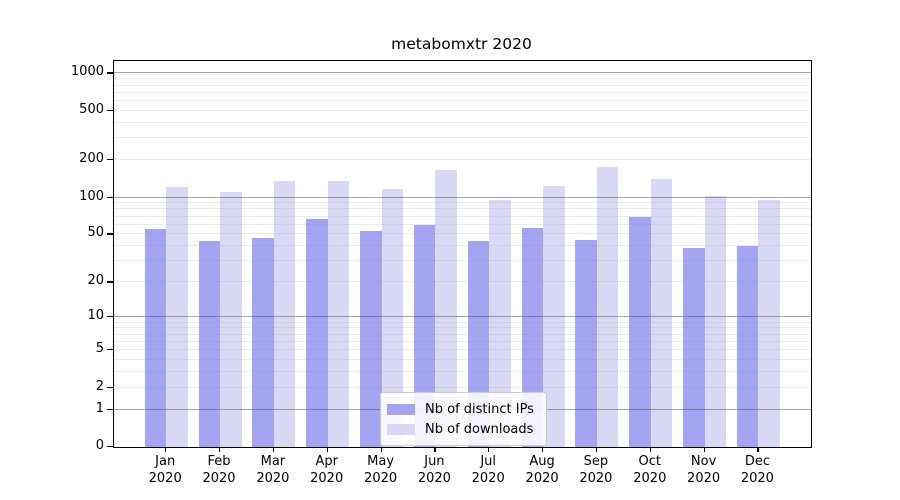  I want to click on bar-distinct-ips-sep, so click(586, 343).